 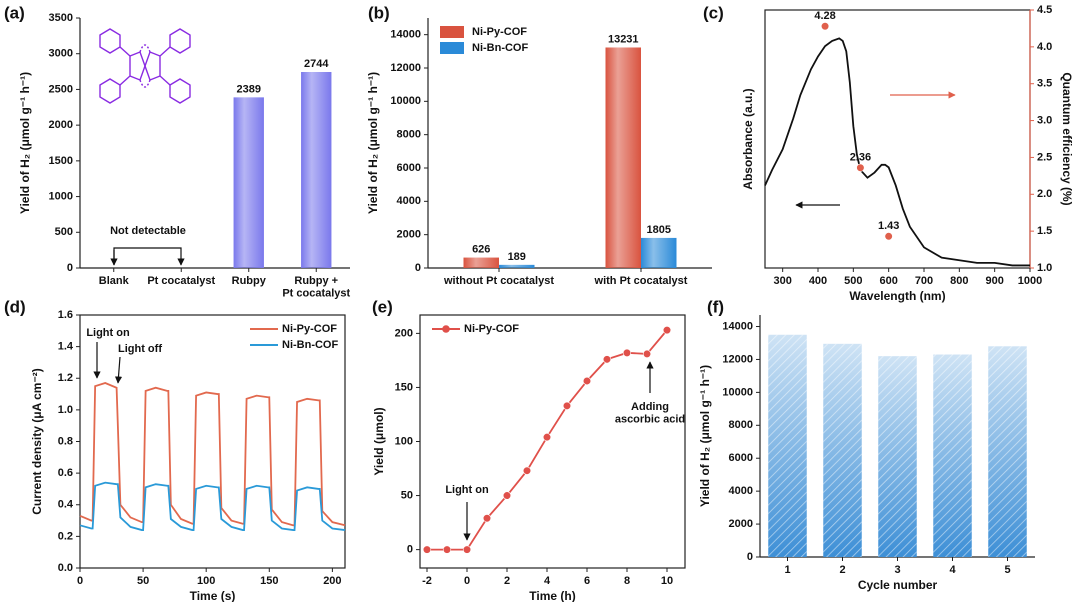 I want to click on x-tick-label: 1, so click(x=787, y=570).